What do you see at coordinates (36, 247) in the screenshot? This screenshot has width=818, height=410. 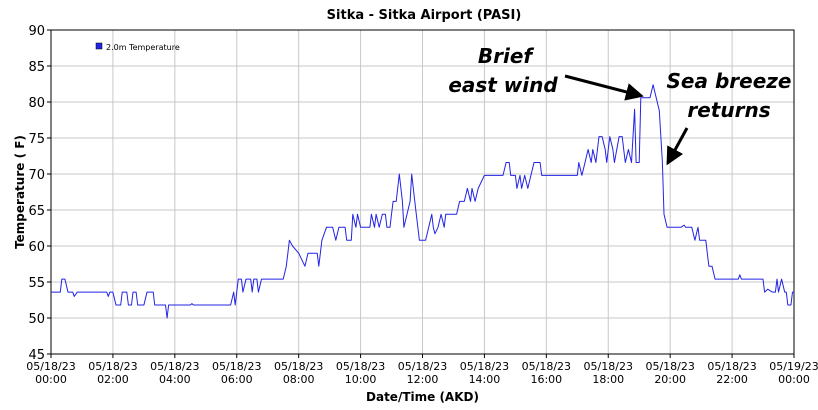 I see `y-tick-label: 60` at bounding box center [36, 247].